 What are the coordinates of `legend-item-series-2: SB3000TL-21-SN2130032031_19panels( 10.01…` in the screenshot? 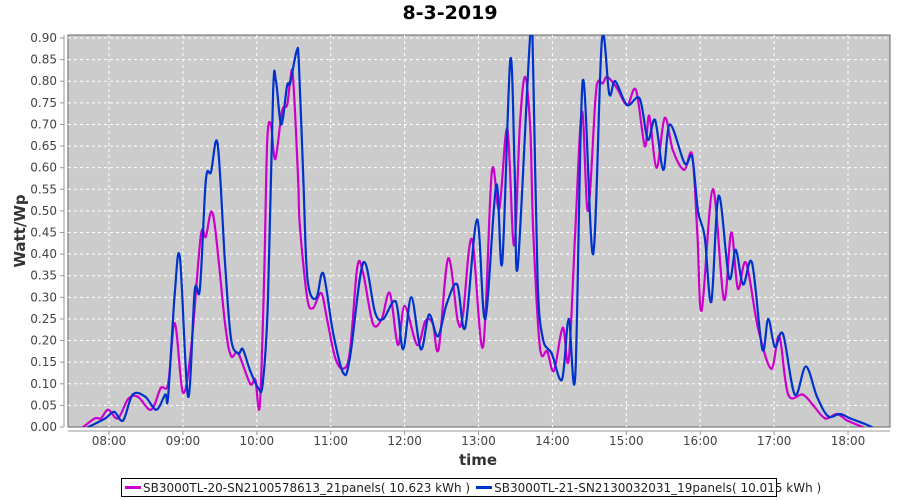 It's located at (648, 488).